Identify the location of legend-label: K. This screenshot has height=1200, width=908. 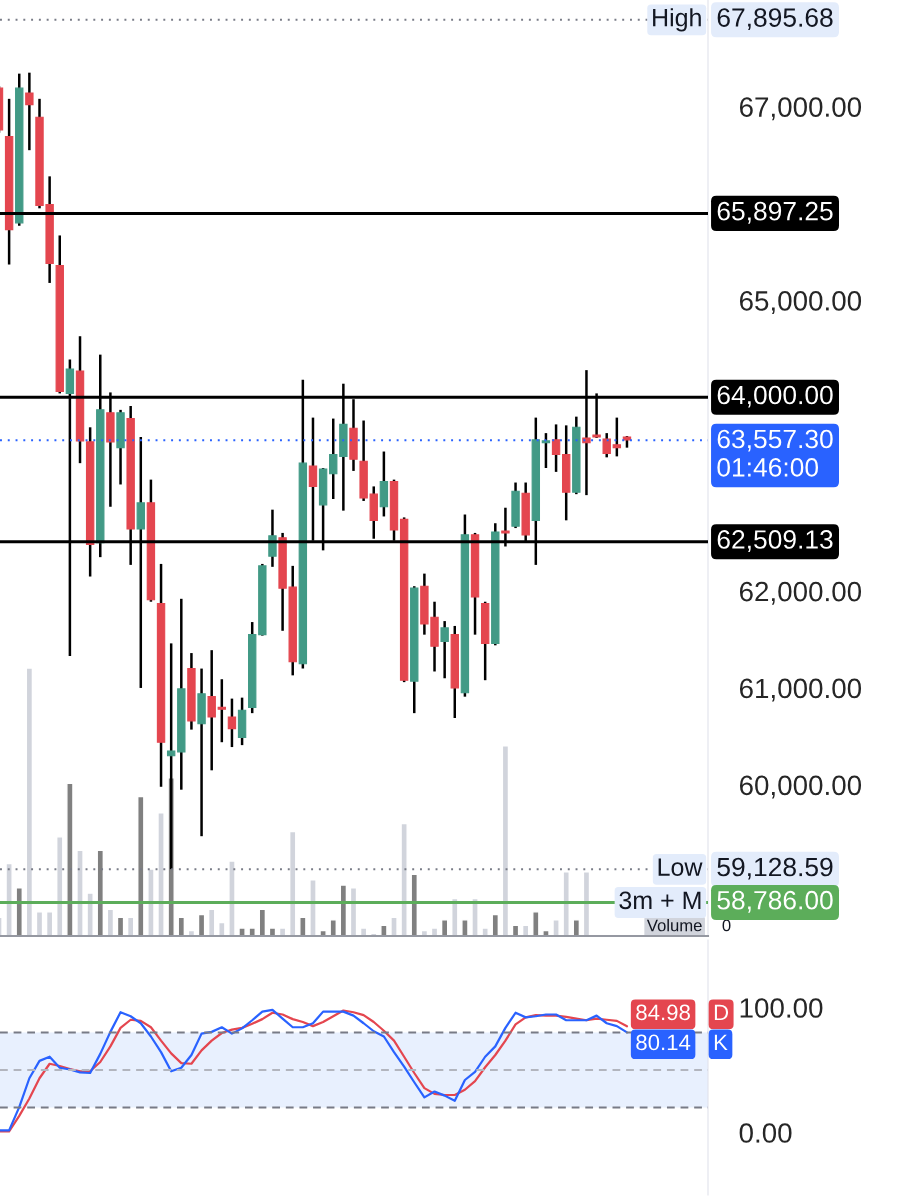
(721, 1042).